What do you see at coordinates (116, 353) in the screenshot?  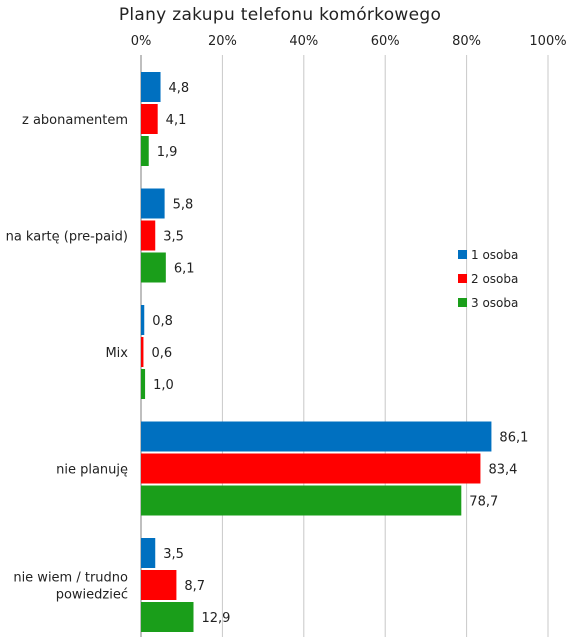 I see `category-label: Mix` at bounding box center [116, 353].